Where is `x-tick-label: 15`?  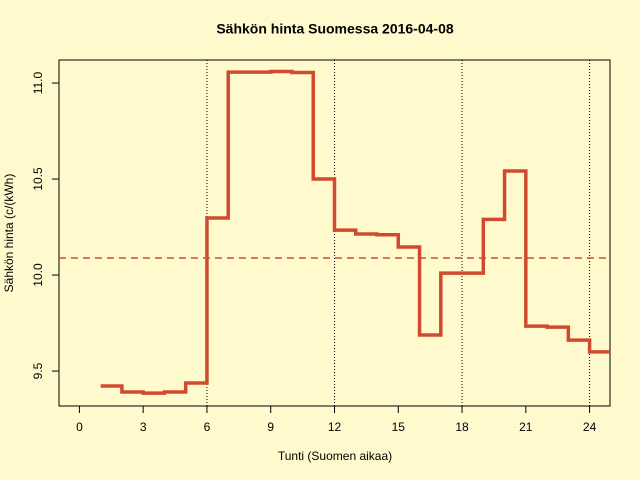 x-tick-label: 15 is located at coordinates (399, 427).